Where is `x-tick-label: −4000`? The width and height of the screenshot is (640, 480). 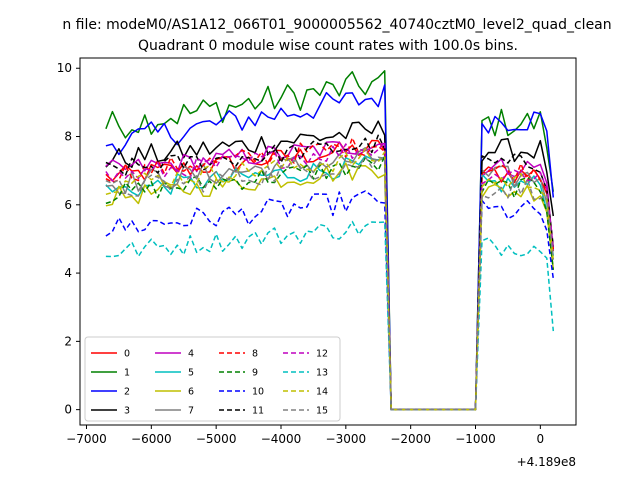
x-tick-label: −4000 is located at coordinates (281, 439).